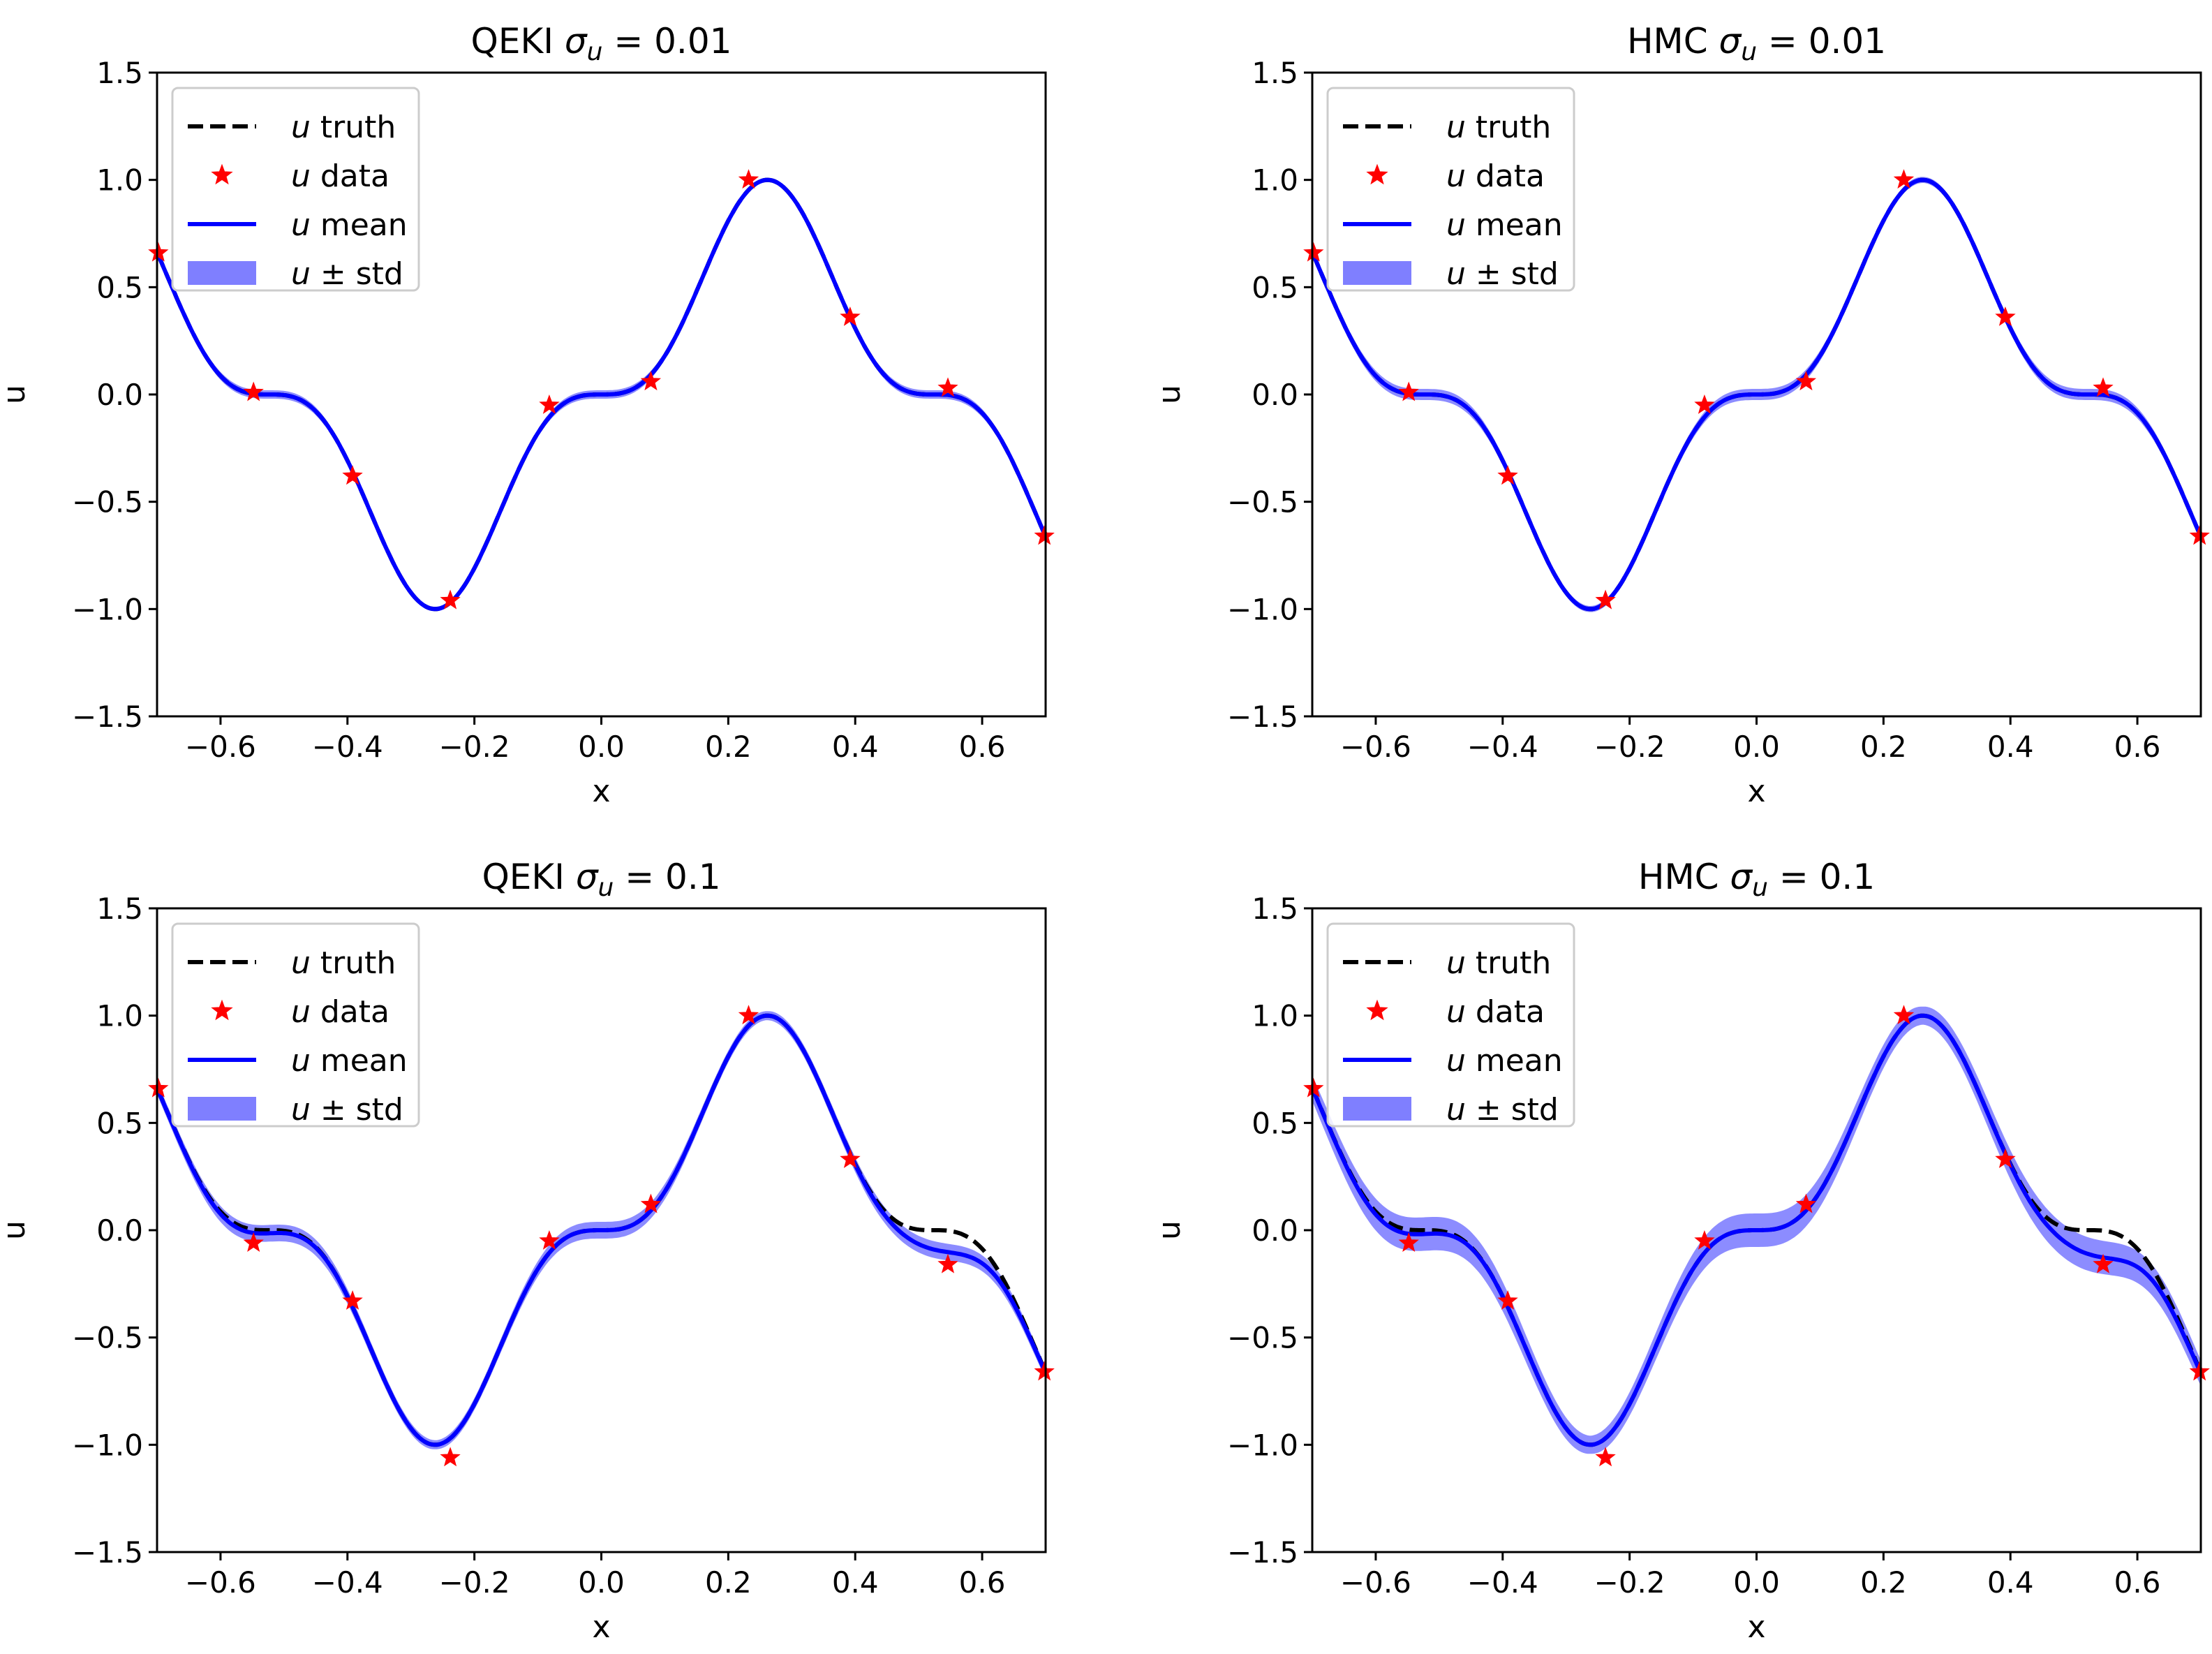 This screenshot has height=1654, width=2212. I want to click on legend-text: data, so click(350, 176).